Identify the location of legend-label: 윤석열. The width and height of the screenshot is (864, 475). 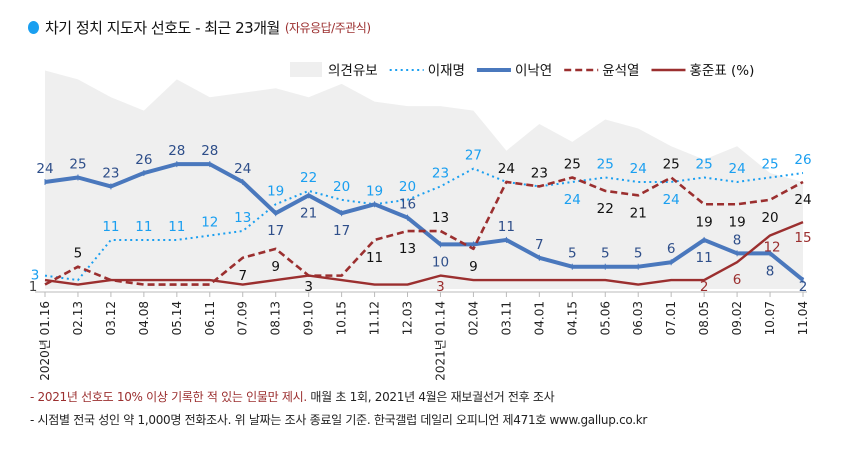
(620, 71).